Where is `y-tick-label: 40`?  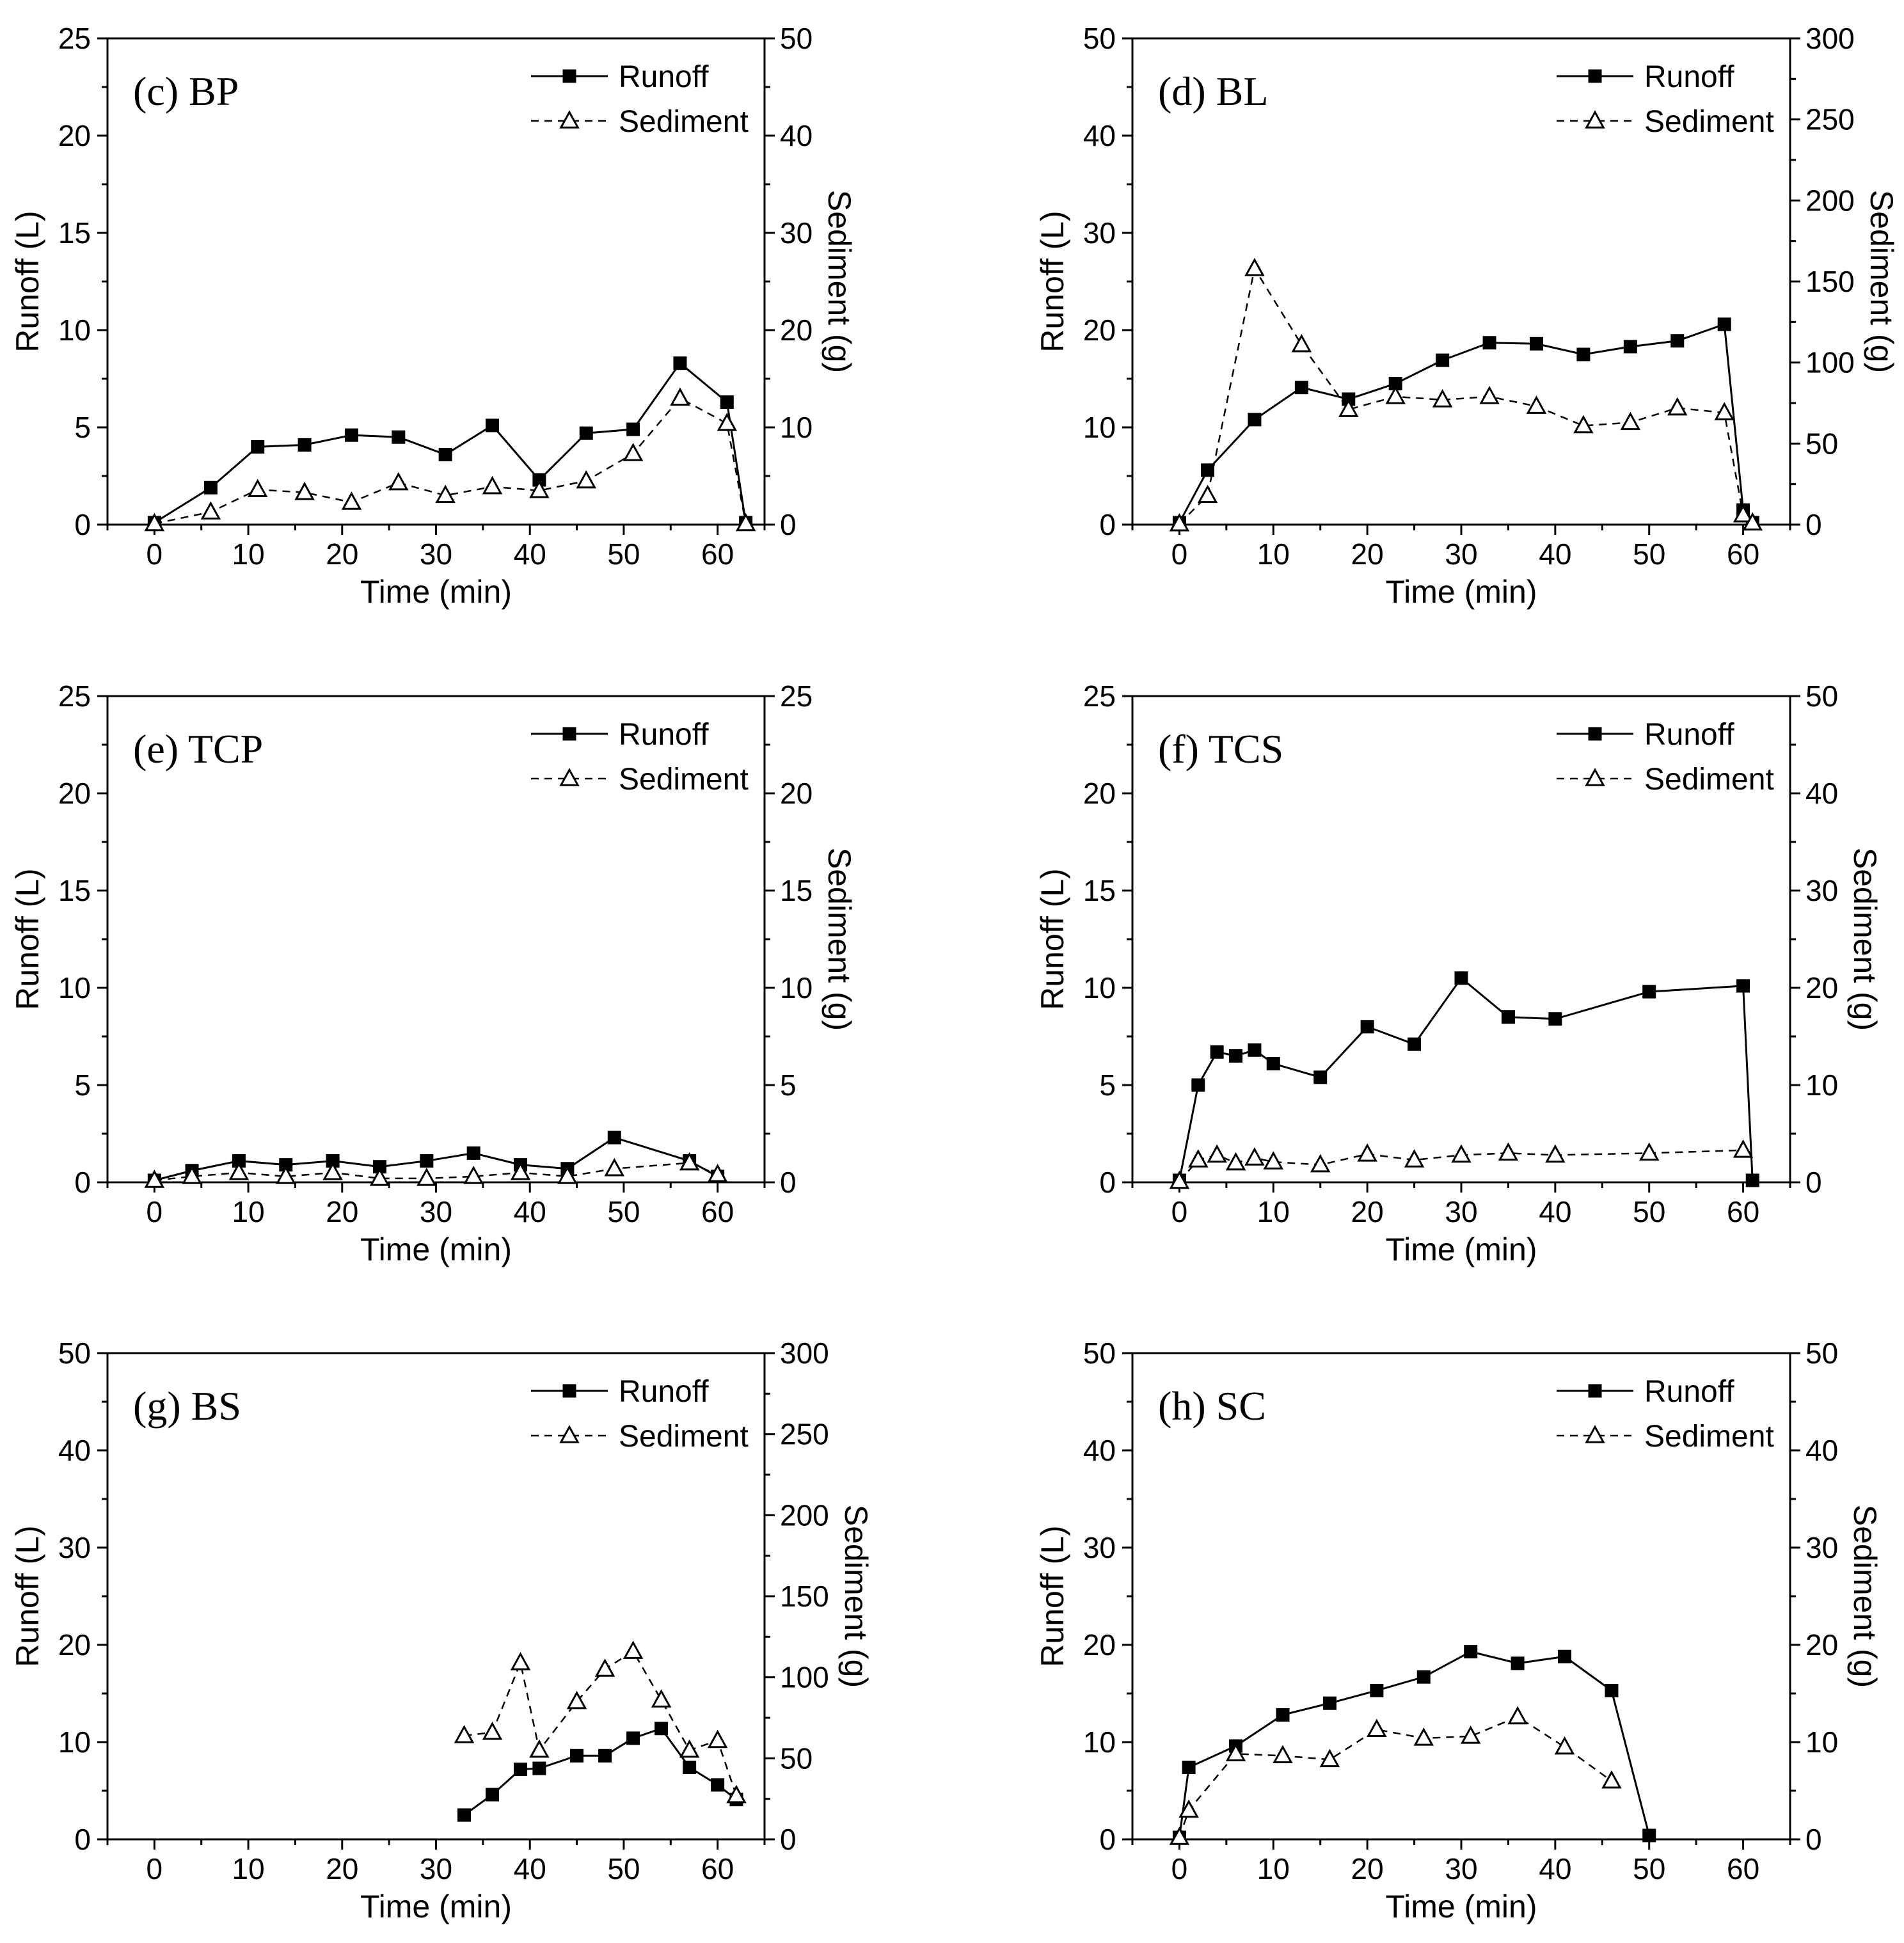 y-tick-label: 40 is located at coordinates (1099, 1450).